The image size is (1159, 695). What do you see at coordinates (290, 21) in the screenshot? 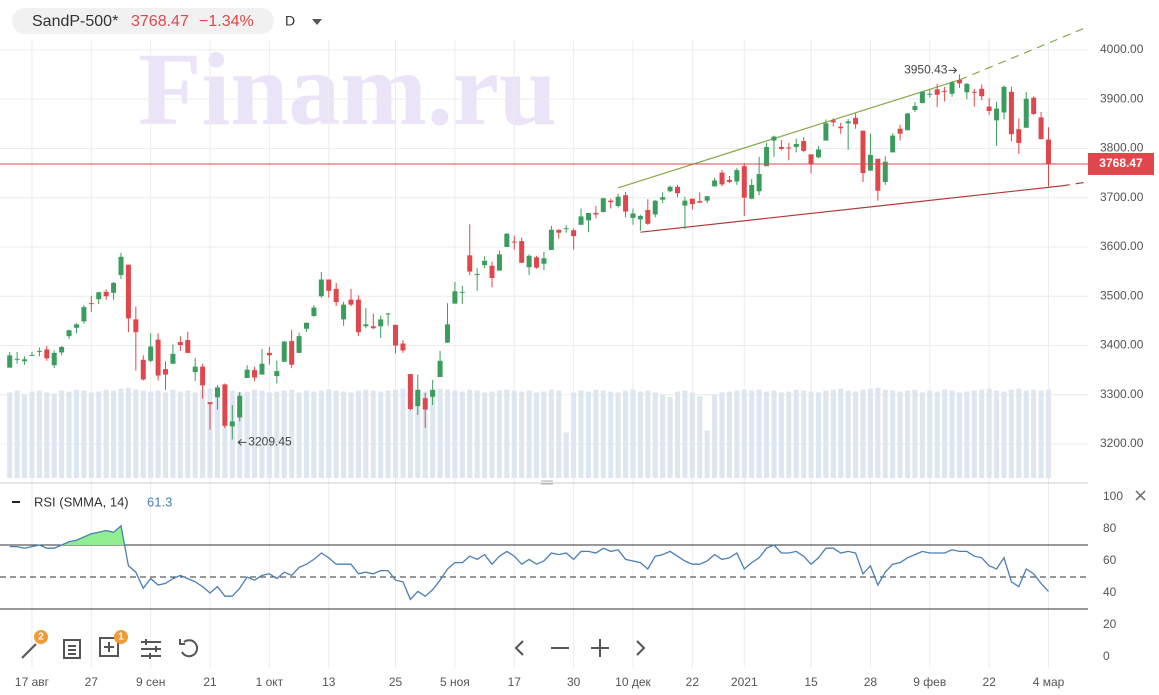
I see `interval: D` at bounding box center [290, 21].